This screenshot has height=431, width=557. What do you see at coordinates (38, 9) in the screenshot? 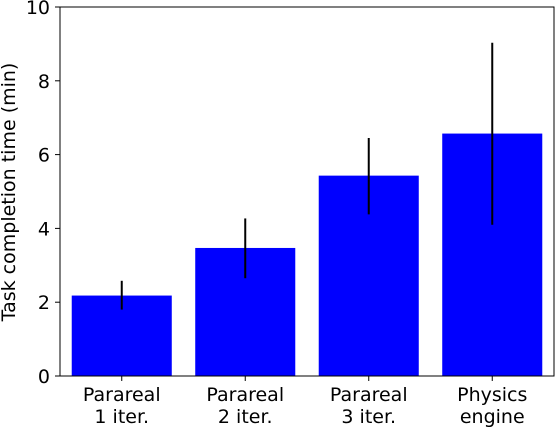
I see `y-tick-label-10: 10` at bounding box center [38, 9].